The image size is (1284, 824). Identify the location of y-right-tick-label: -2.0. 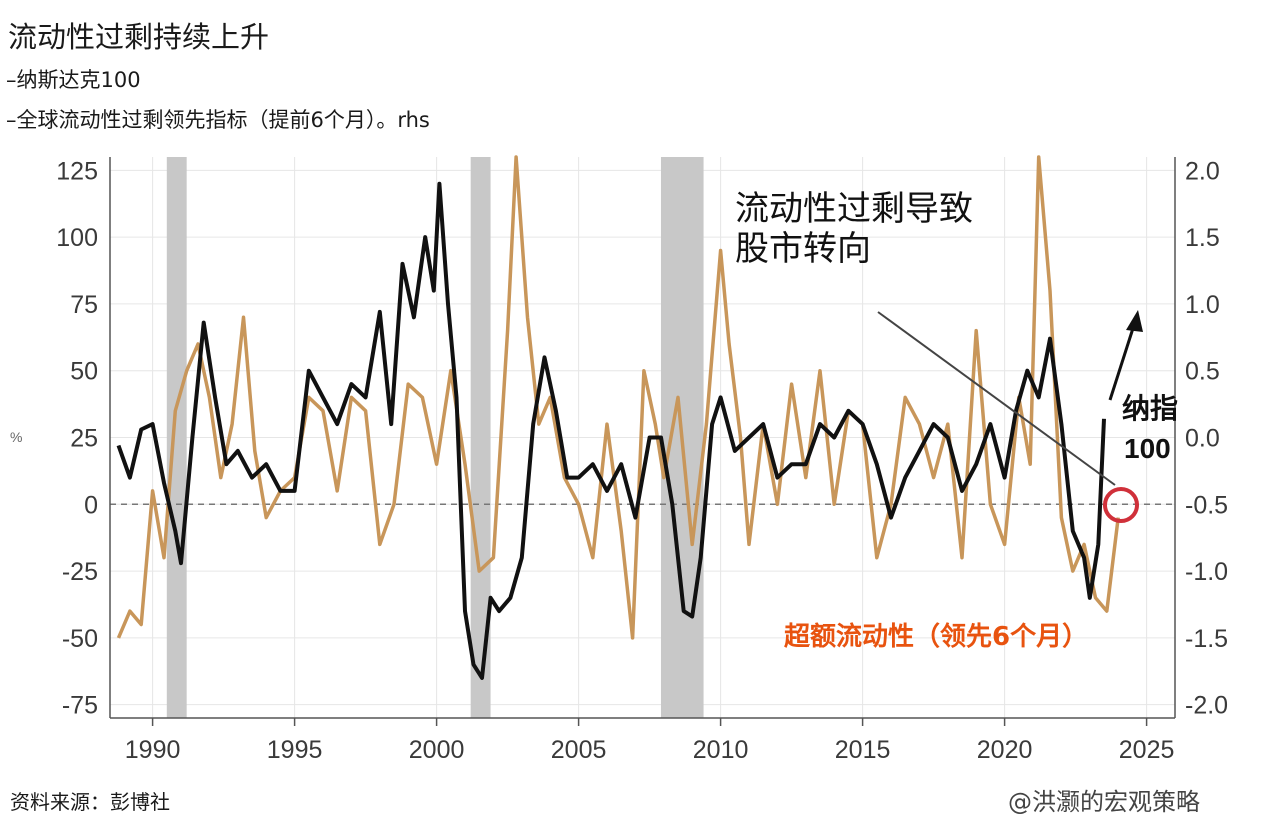
(1206, 706).